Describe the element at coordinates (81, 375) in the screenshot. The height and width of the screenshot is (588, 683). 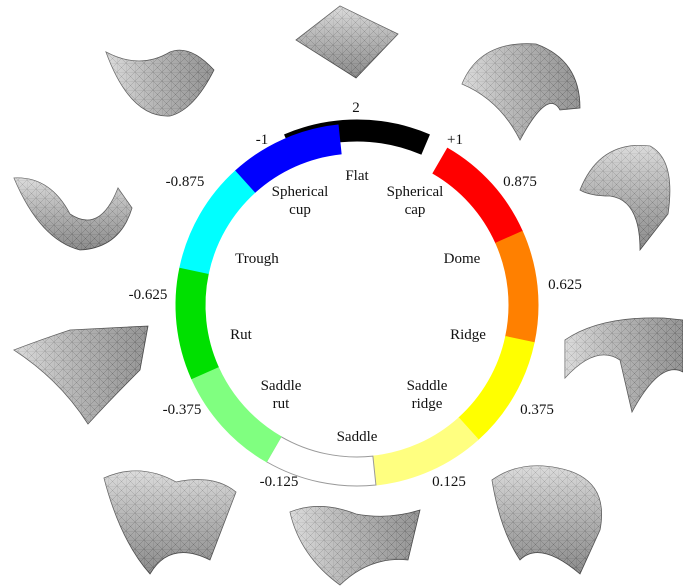
I see `rut-surface` at that location.